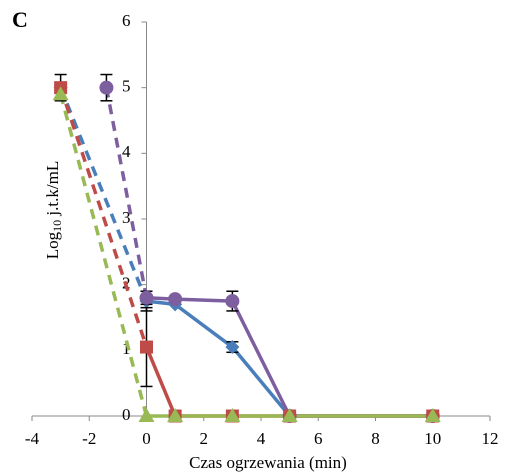 The image size is (505, 473). Describe the element at coordinates (268, 462) in the screenshot. I see `x-axis-label: Czas ogrzewania (min)` at that location.